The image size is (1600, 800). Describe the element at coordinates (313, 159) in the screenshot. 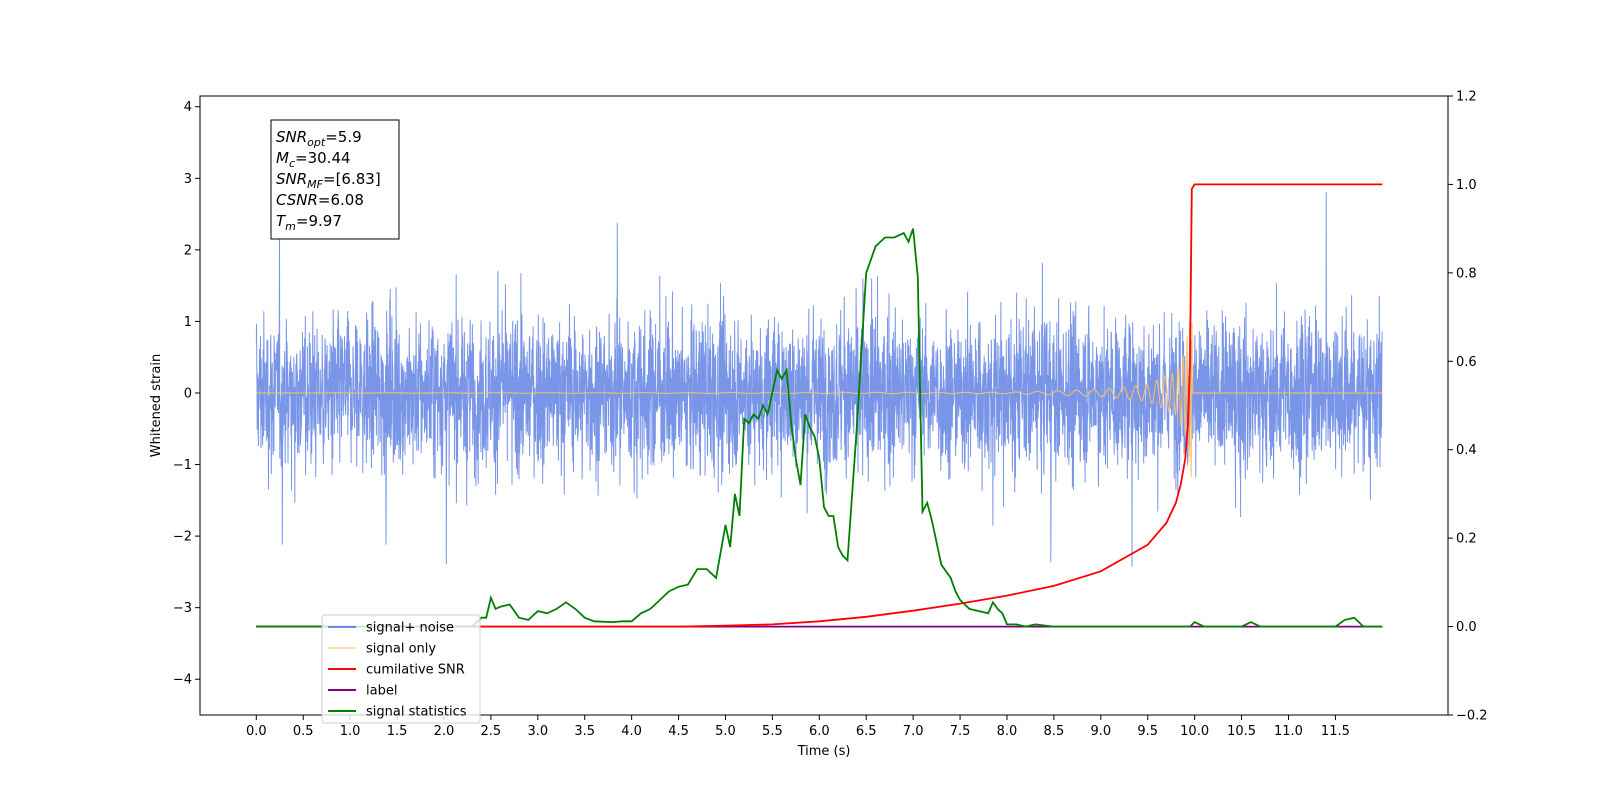

I see `annotation-line: Mc=30.44` at that location.